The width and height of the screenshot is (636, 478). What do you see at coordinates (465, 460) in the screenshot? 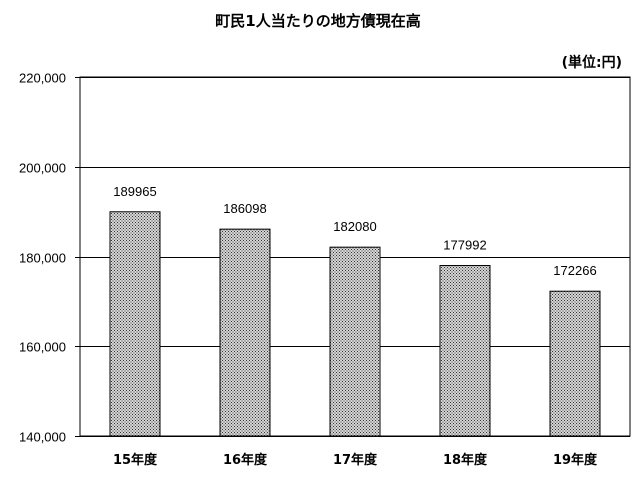
I see `category-label: 18年度` at bounding box center [465, 460].